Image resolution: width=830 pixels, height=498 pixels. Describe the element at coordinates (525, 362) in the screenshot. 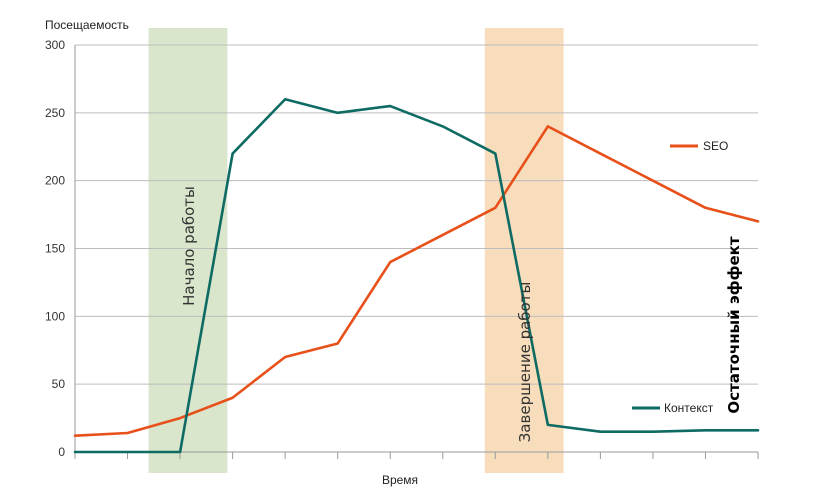

I see `band-label-1: Завершение работы` at that location.